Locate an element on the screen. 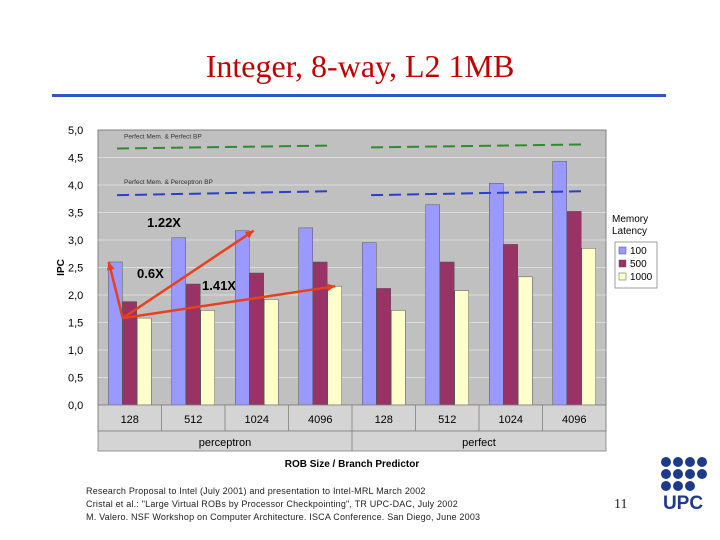 This screenshot has width=720, height=540. y-tick-label: 2,5 is located at coordinates (75, 269).